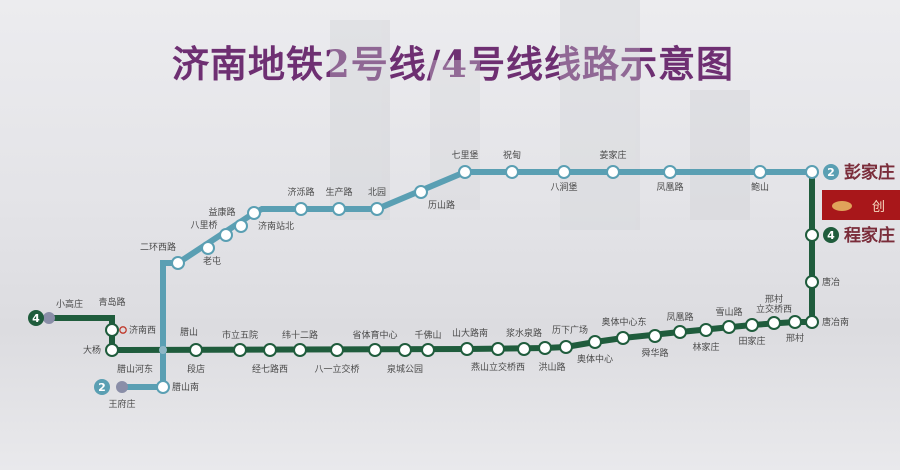 This screenshot has width=900, height=470. What do you see at coordinates (705, 347) in the screenshot?
I see `station-label: 林家庄` at bounding box center [705, 347].